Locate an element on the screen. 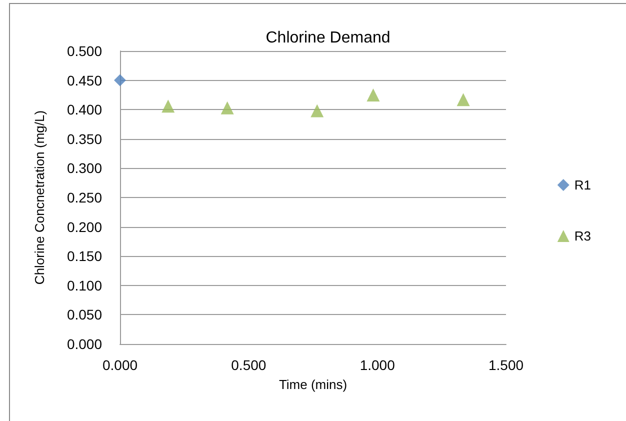  y-axis-title: Chlorine Concnetration (mg/L) is located at coordinates (39, 197).